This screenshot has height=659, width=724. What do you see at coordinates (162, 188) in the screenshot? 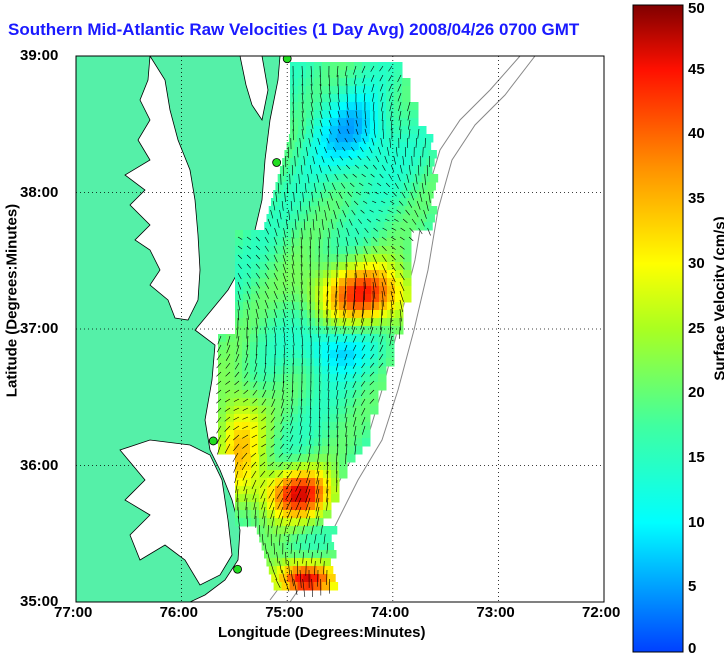
I see `chesapeake-bay` at bounding box center [162, 188].